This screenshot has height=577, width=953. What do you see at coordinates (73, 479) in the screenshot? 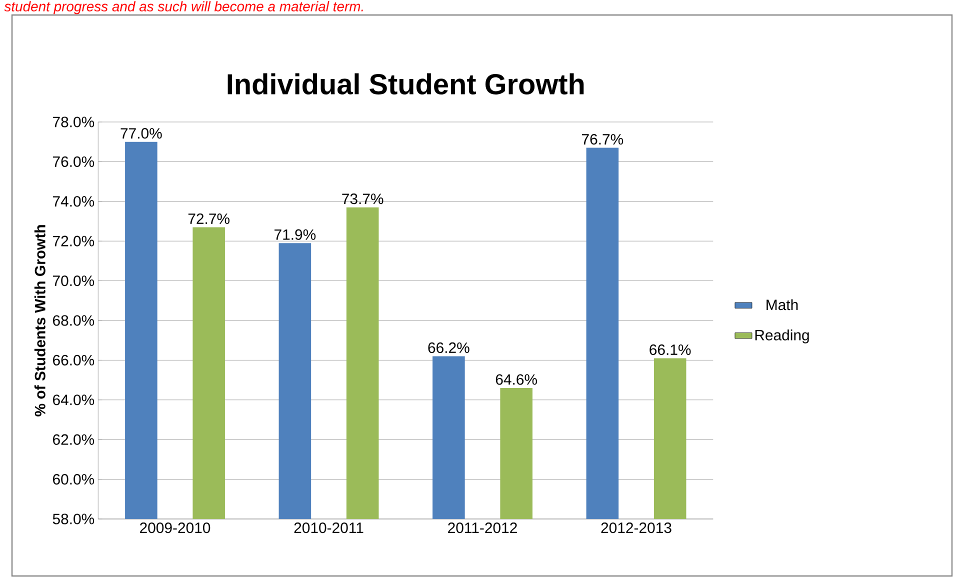
I see `y-tick-label: 60.0%` at bounding box center [73, 479].